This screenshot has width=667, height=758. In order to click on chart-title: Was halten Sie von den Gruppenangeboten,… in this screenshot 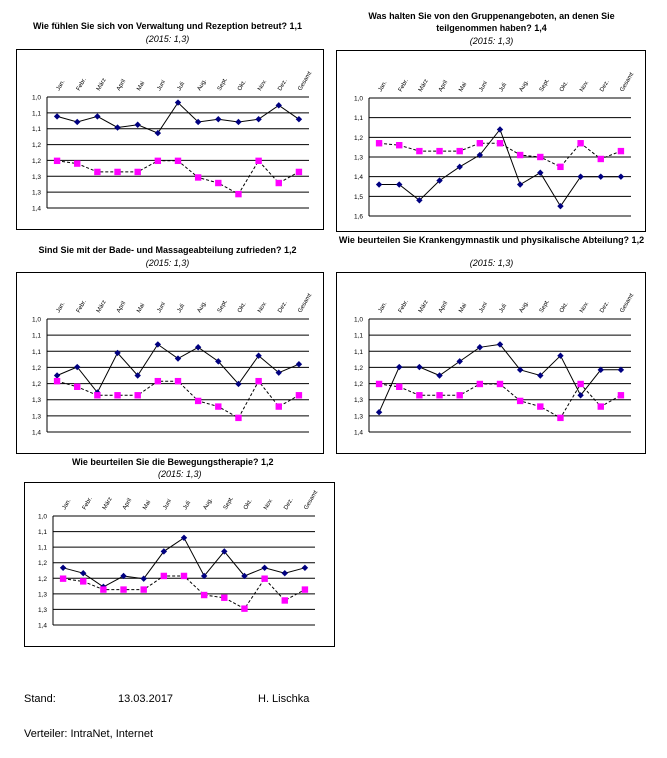, I will do `click(491, 22)`.